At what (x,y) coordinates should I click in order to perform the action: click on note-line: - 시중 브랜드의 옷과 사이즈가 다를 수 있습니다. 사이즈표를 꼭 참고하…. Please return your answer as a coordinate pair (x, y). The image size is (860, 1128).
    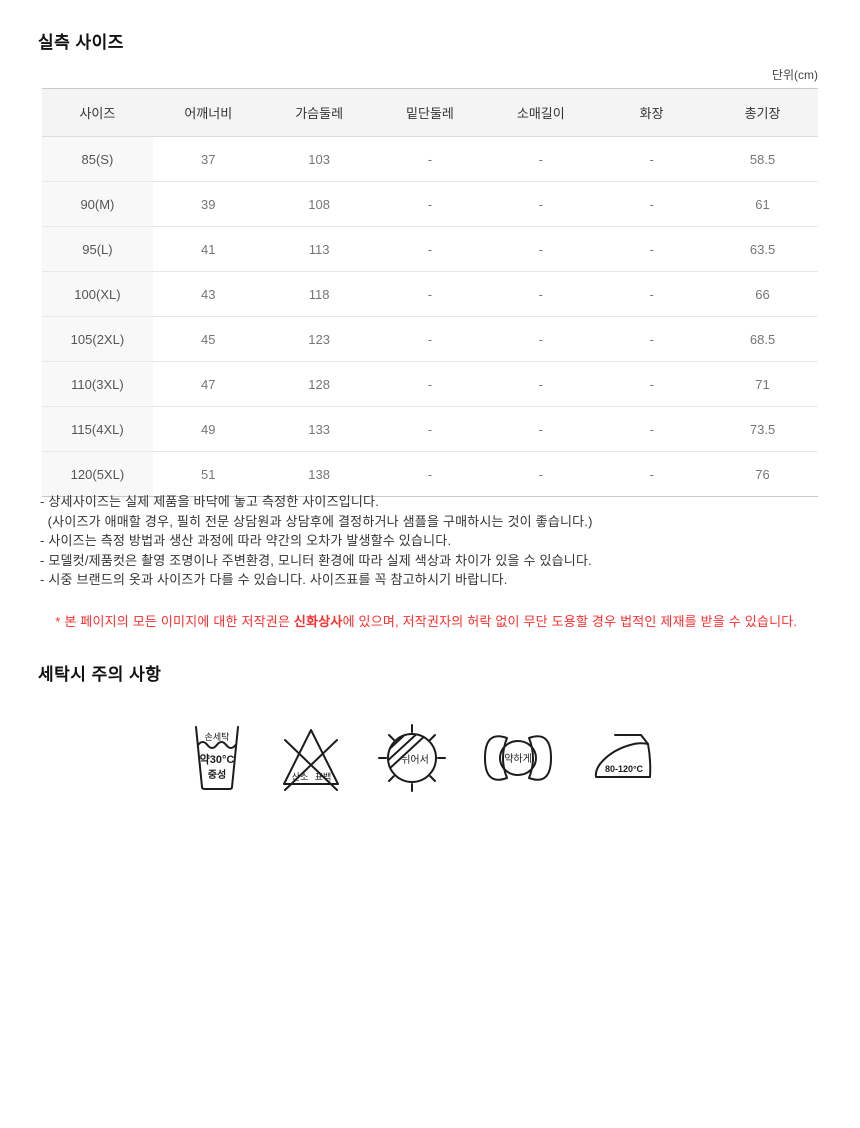
    Looking at the image, I should click on (274, 579).